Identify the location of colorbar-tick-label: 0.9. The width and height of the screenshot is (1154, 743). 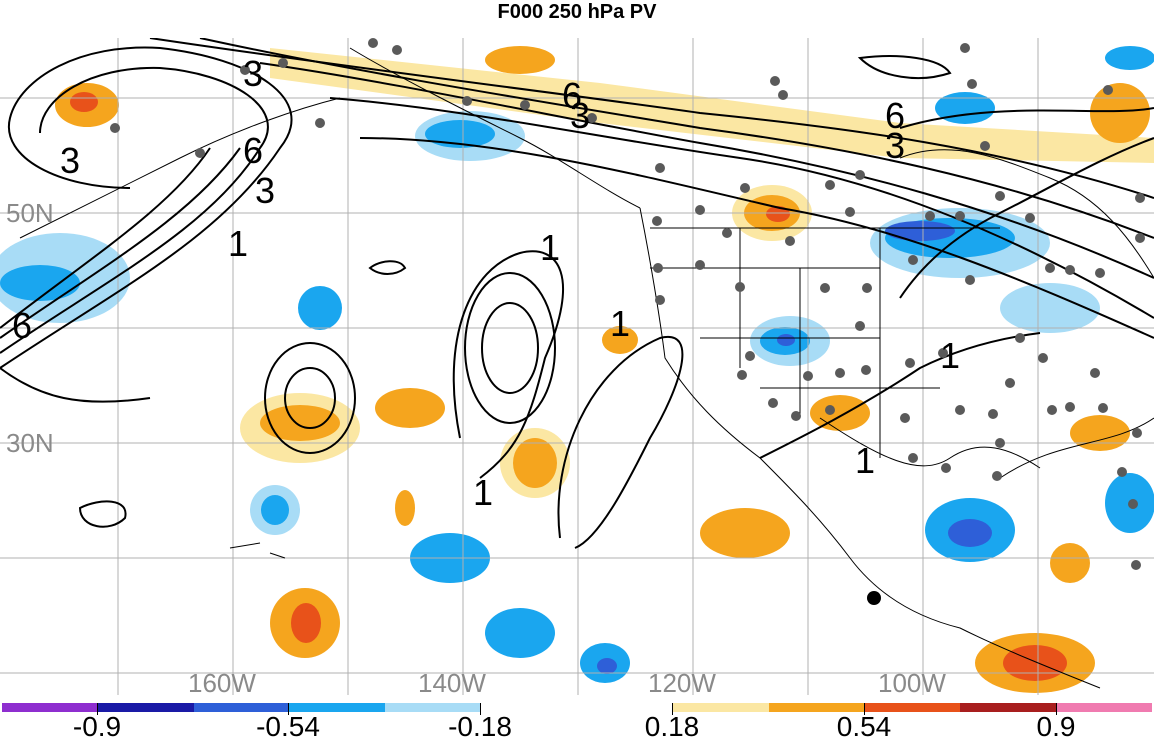
(1056, 726).